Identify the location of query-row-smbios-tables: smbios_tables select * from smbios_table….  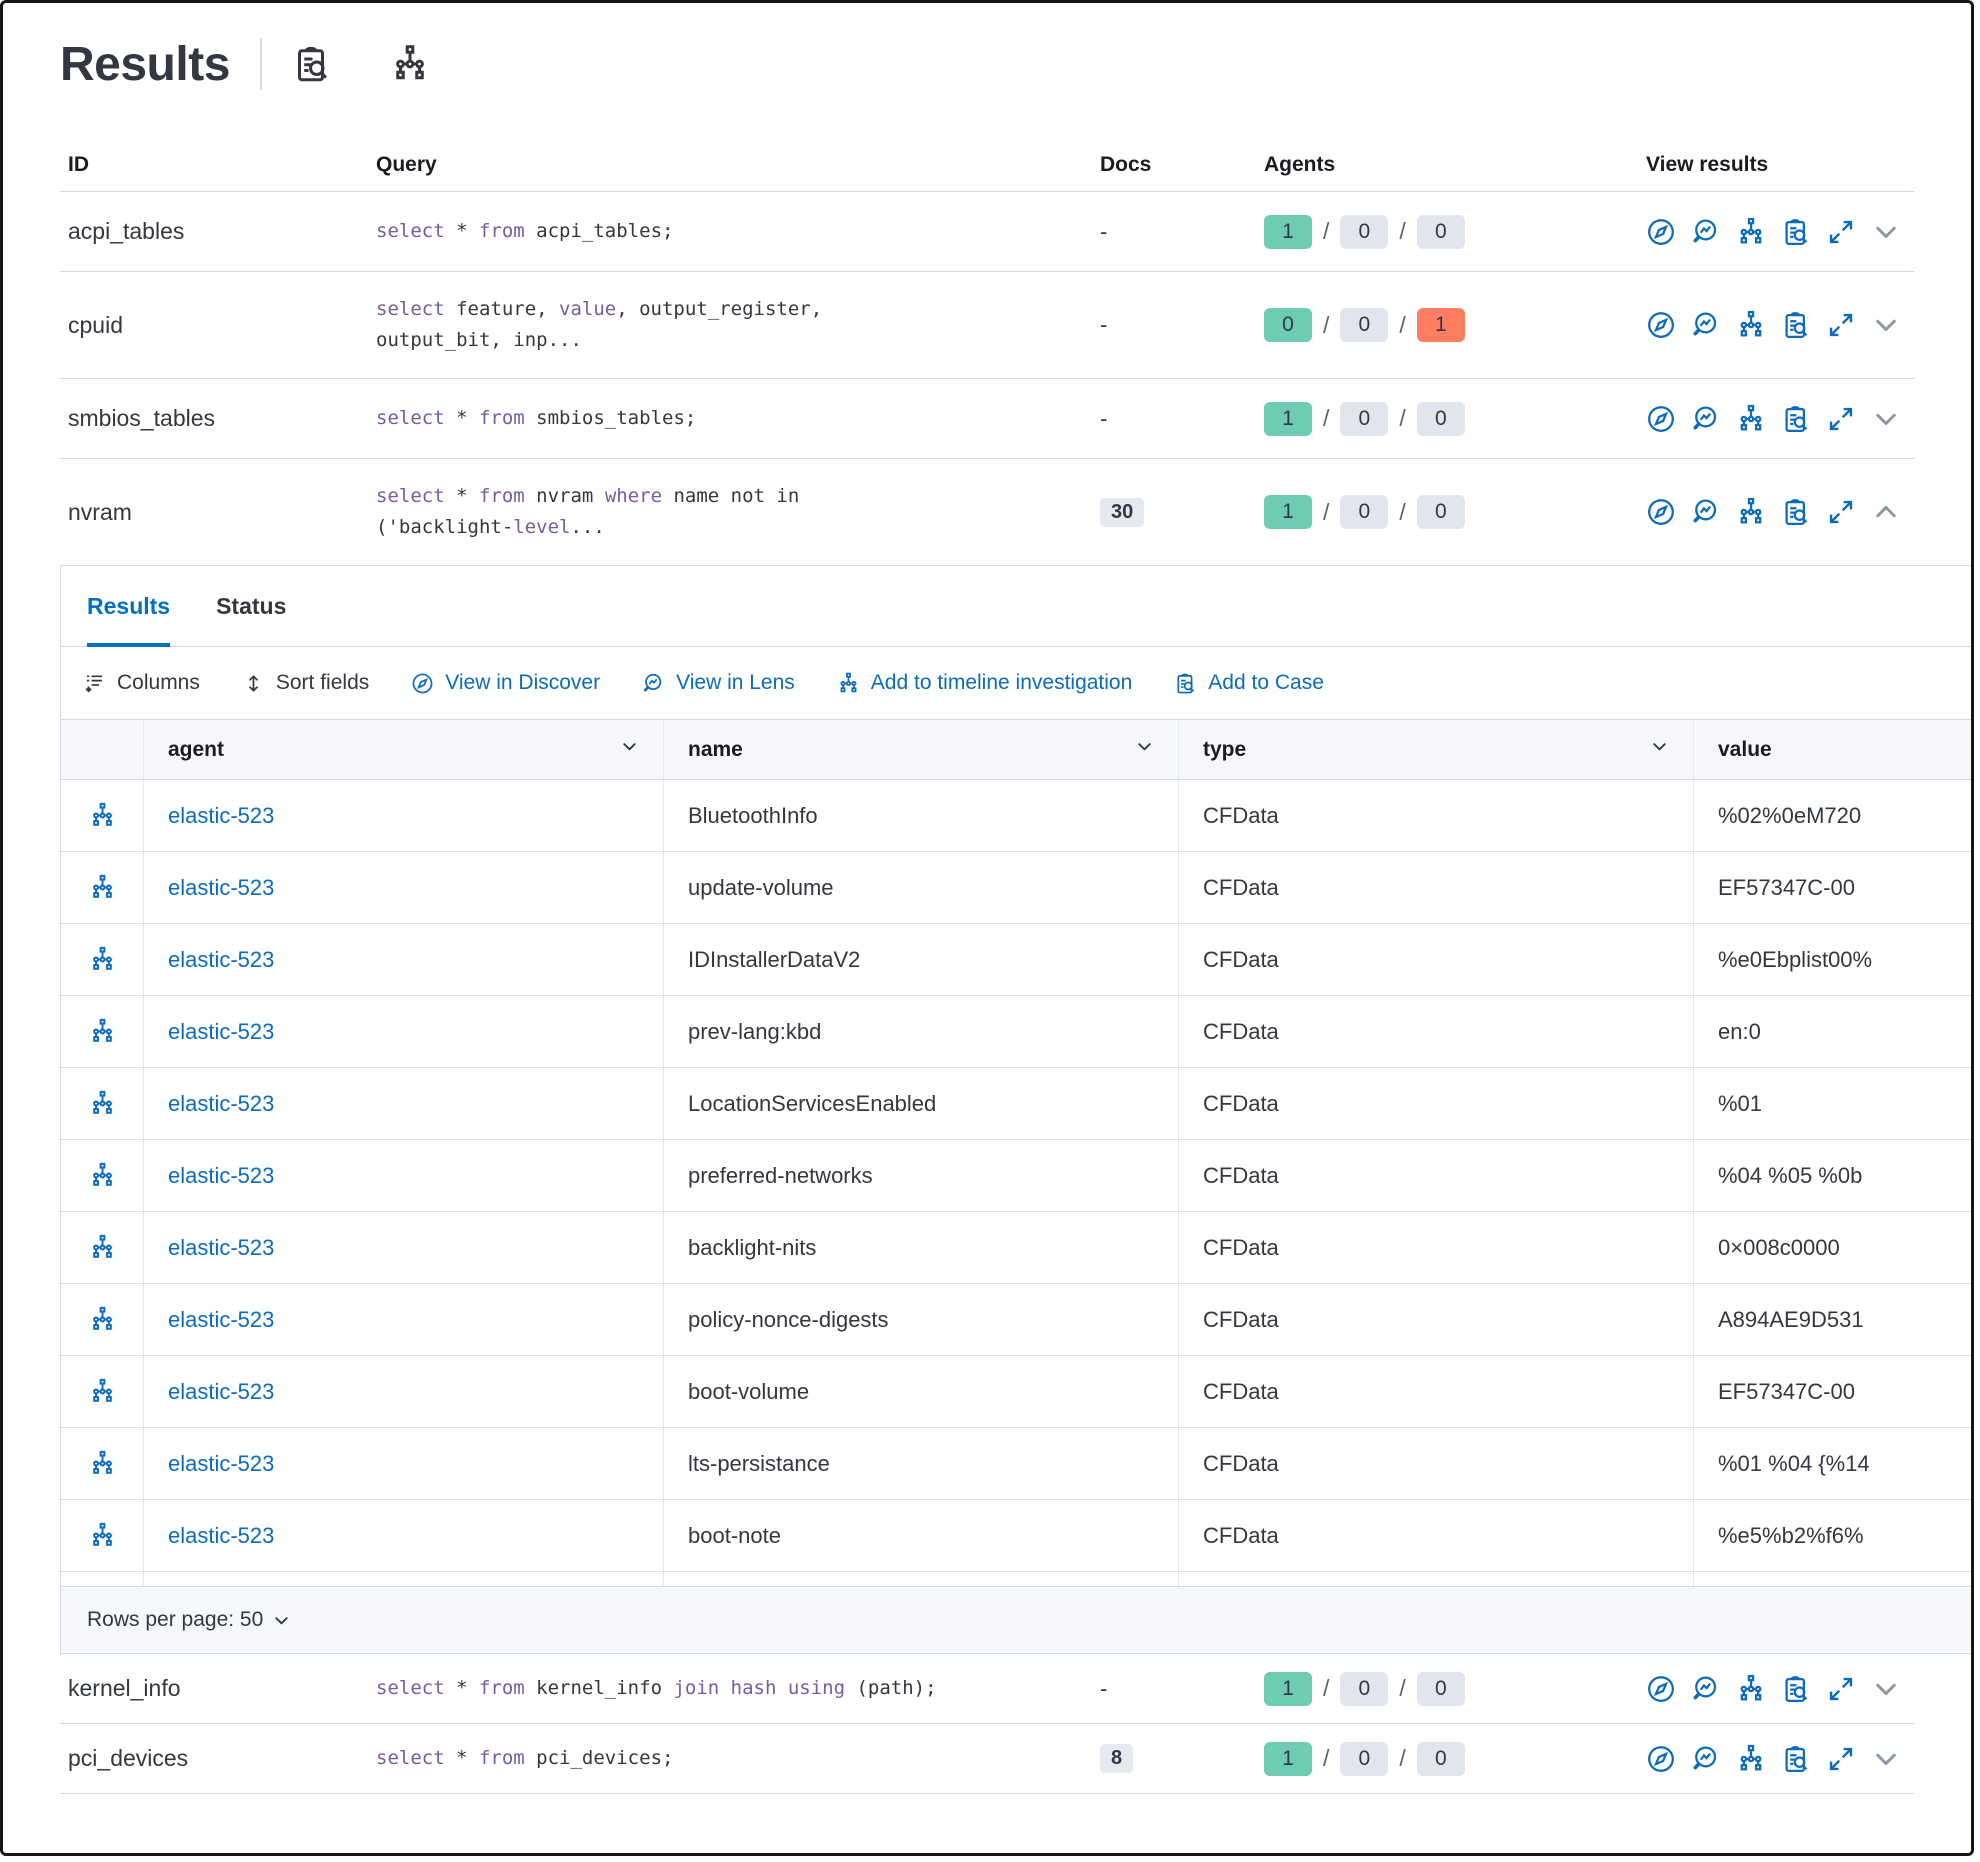
(987, 418).